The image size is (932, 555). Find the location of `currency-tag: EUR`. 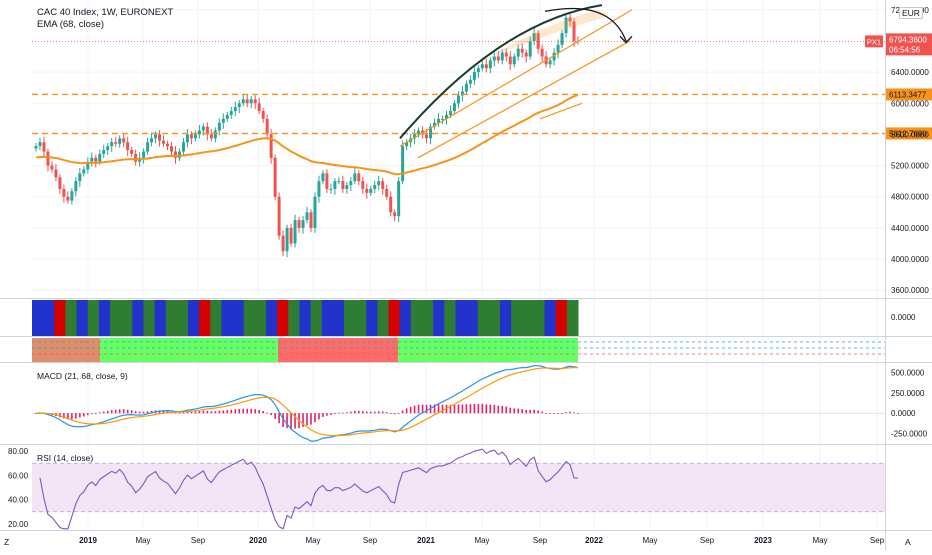

currency-tag: EUR is located at coordinates (911, 13).